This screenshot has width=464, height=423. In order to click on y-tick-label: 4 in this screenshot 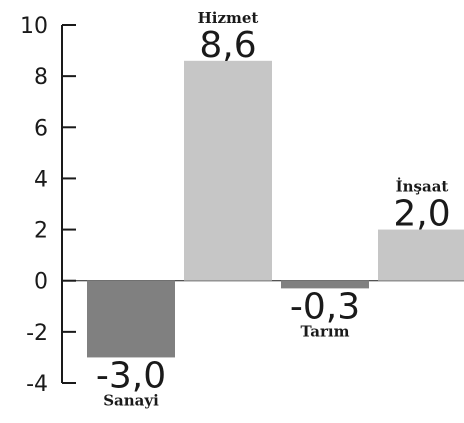, I will do `click(41, 179)`.